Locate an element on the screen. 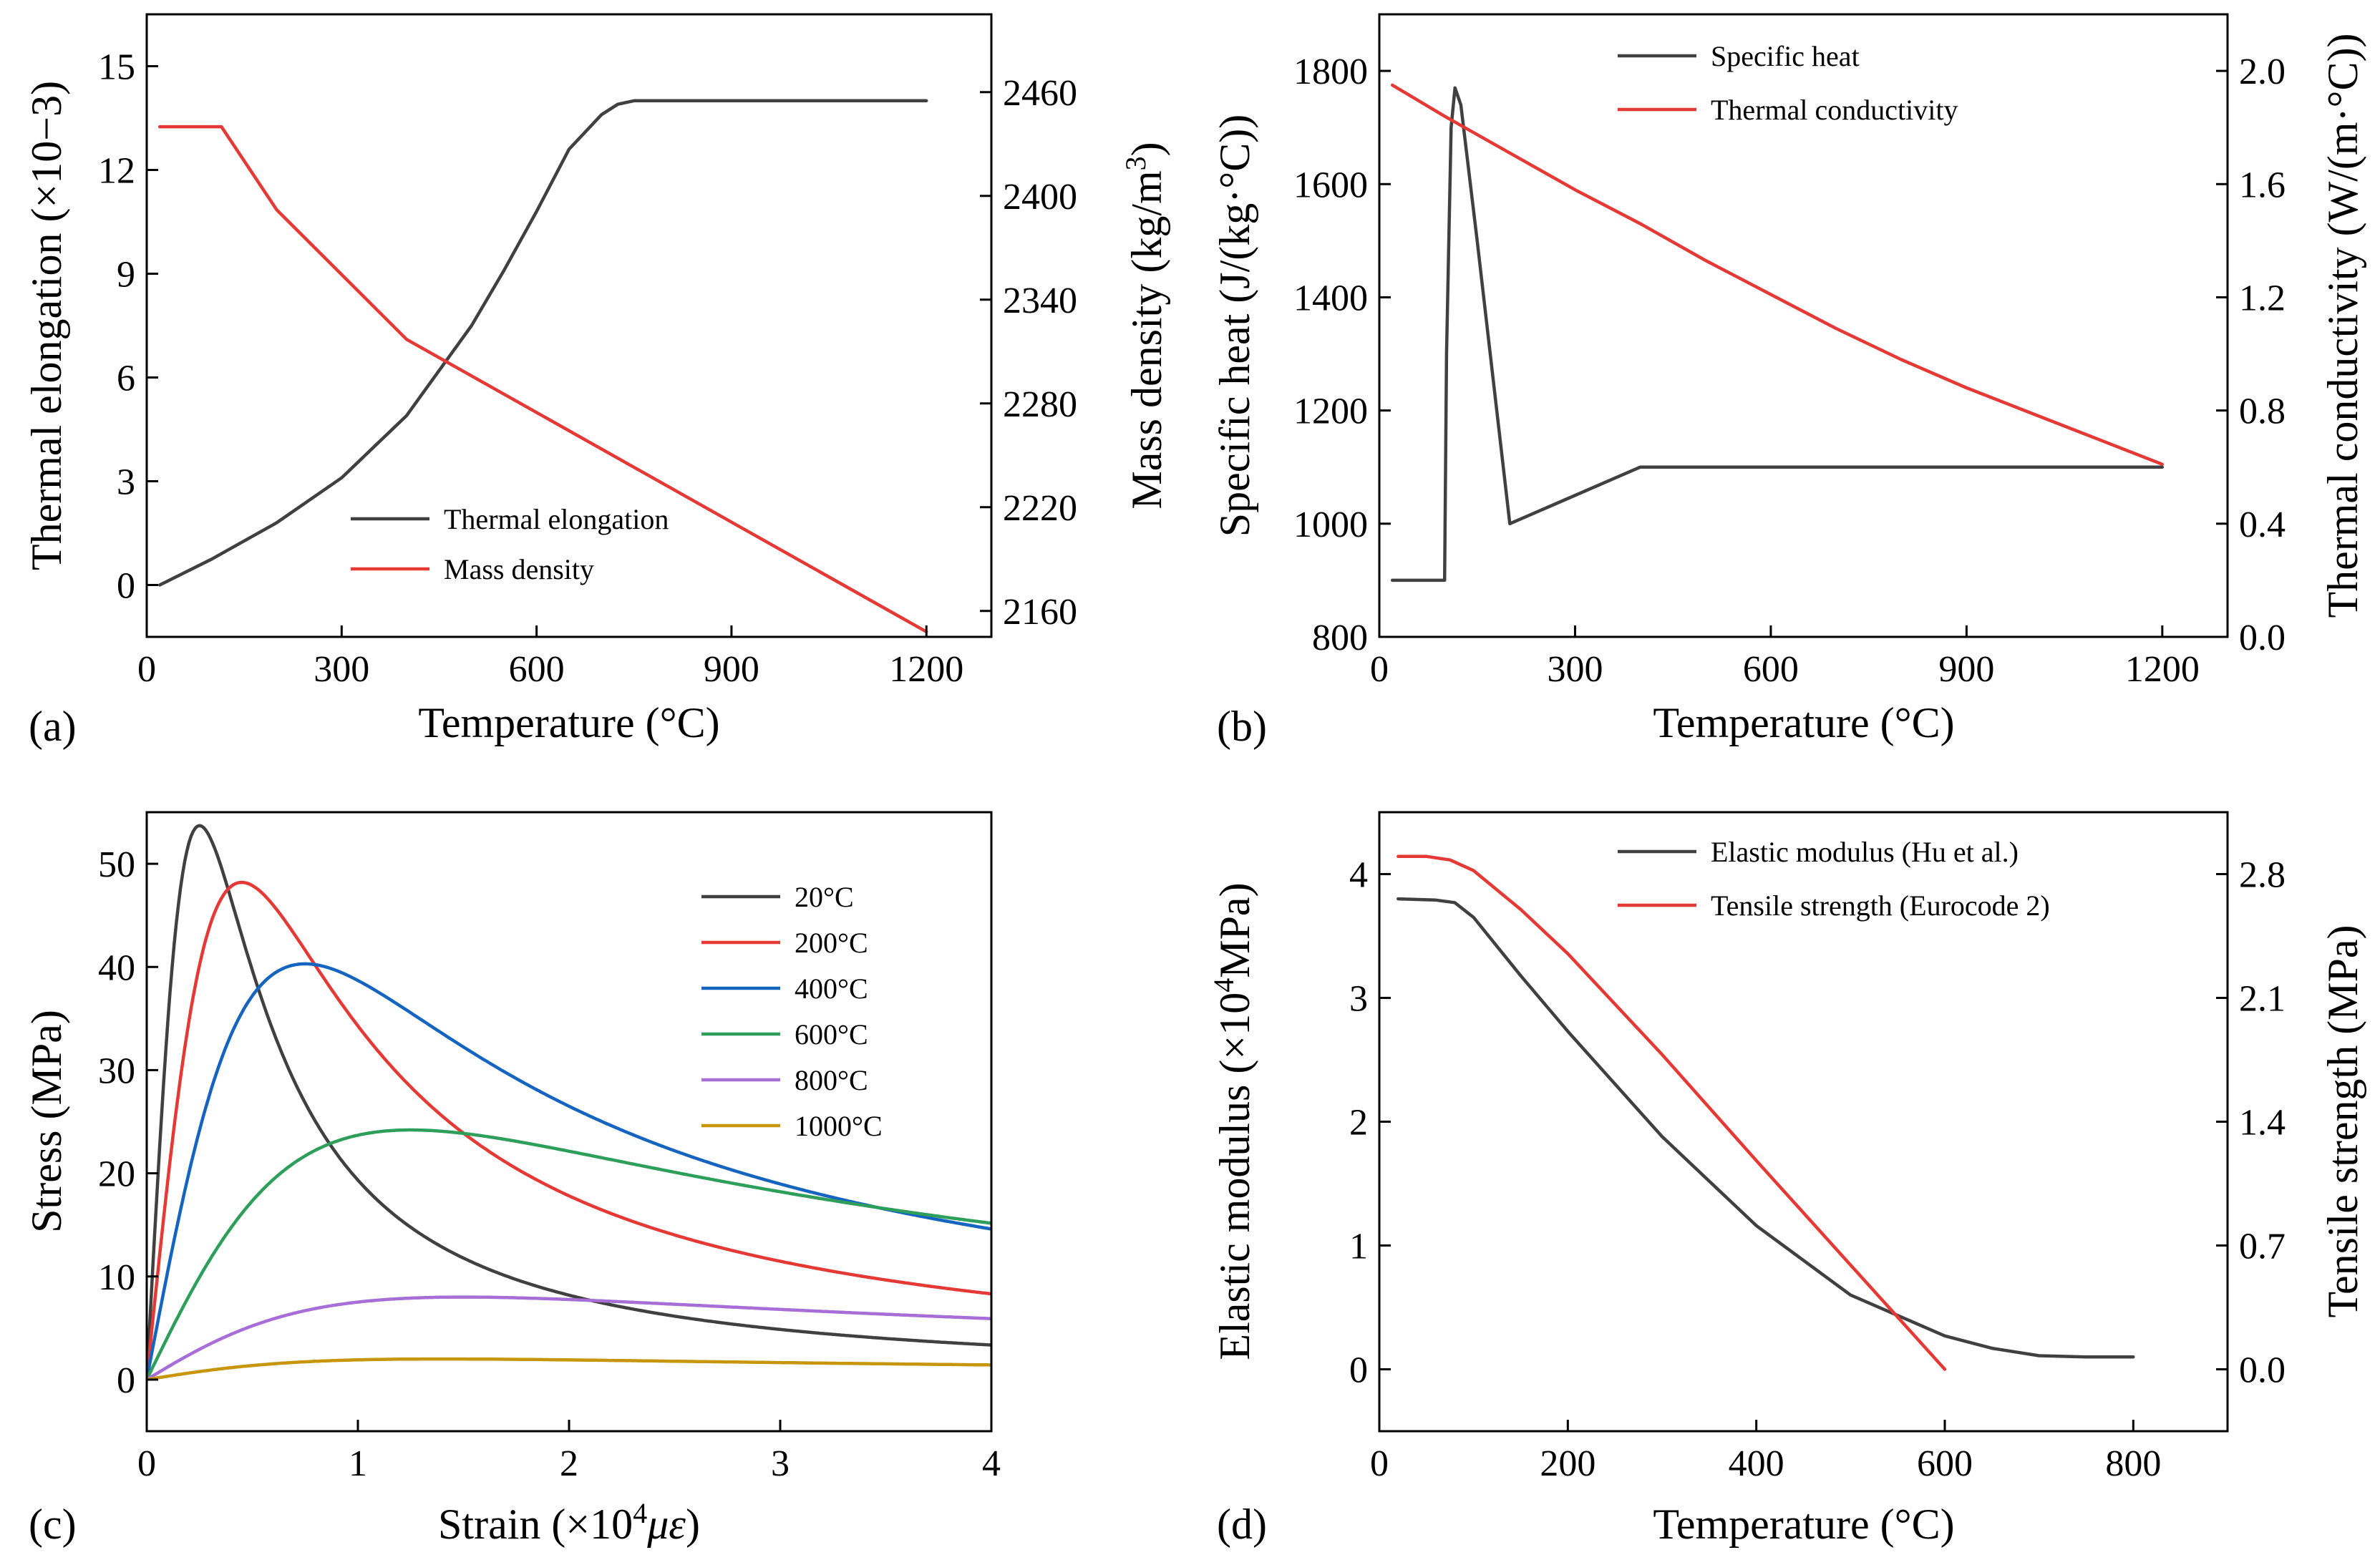  panel-c-series-1-line is located at coordinates (569, 1131).